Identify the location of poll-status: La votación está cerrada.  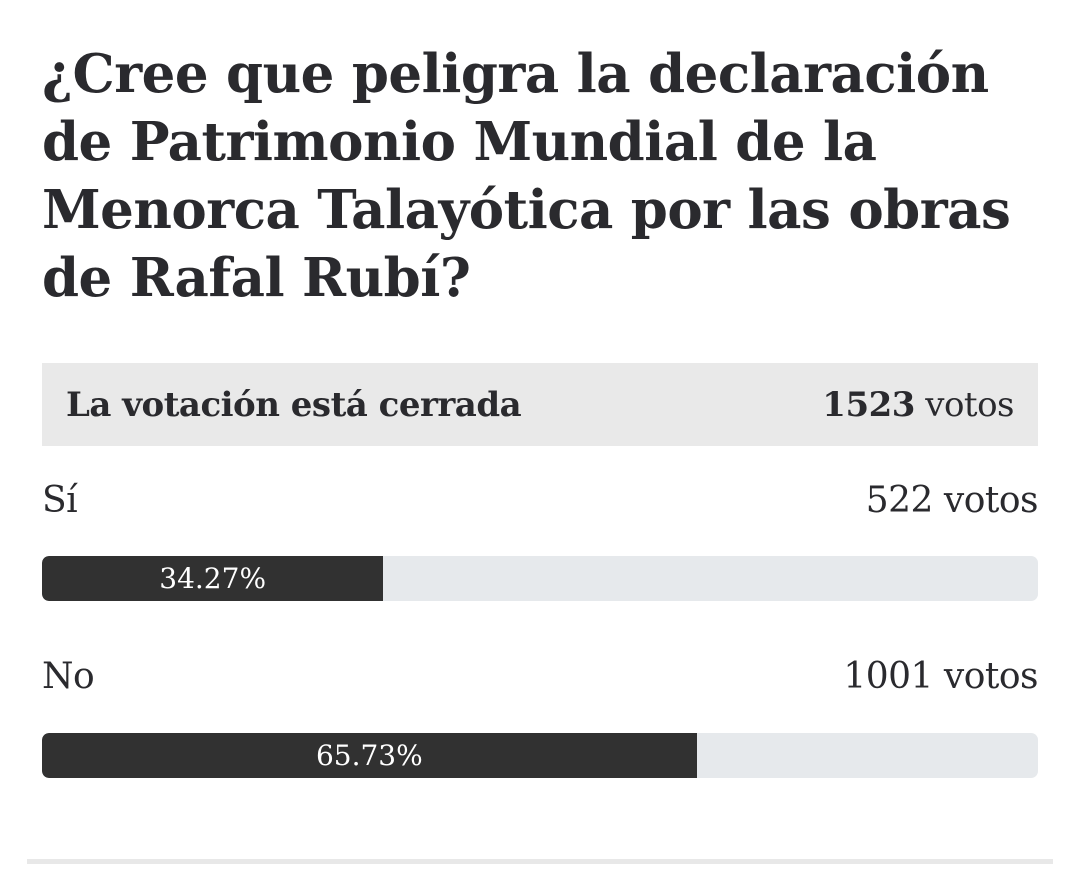
(294, 404).